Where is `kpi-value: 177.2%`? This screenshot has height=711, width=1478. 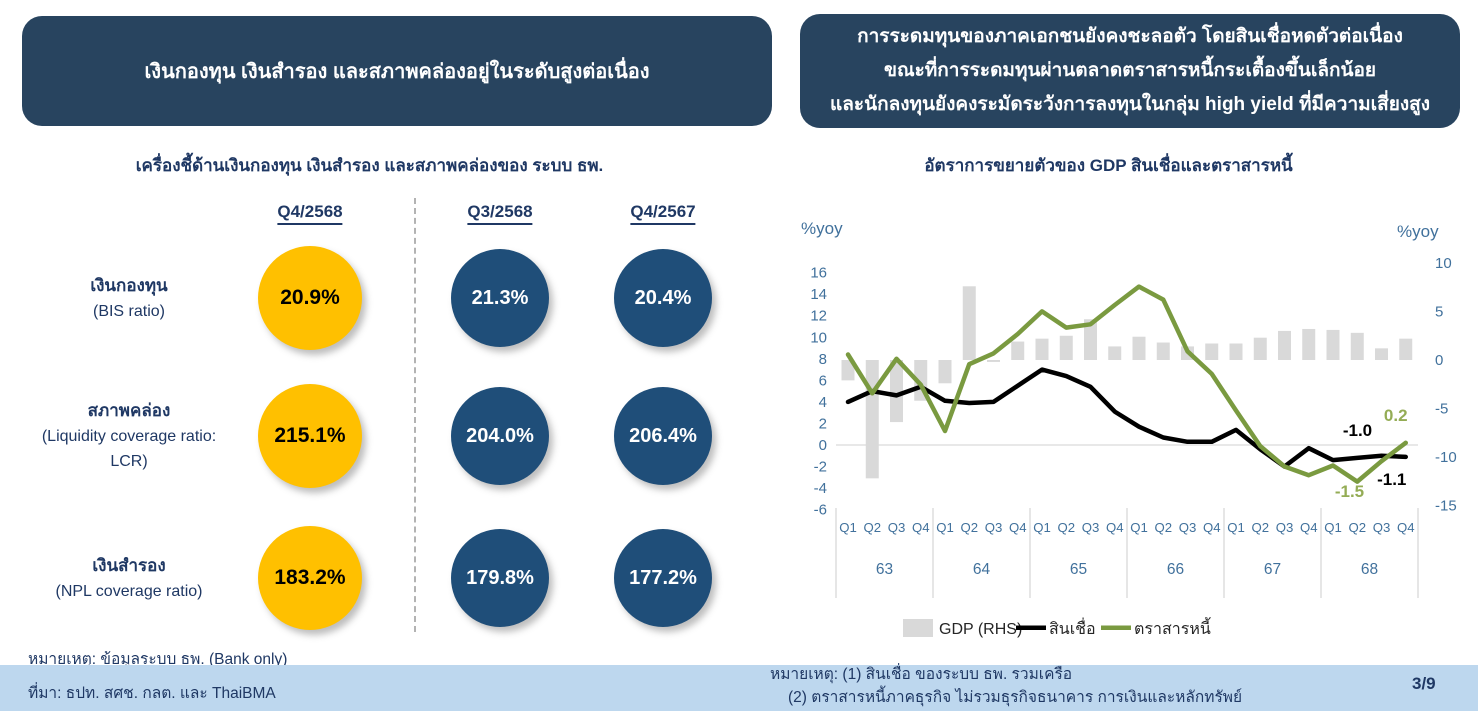 kpi-value: 177.2% is located at coordinates (663, 577).